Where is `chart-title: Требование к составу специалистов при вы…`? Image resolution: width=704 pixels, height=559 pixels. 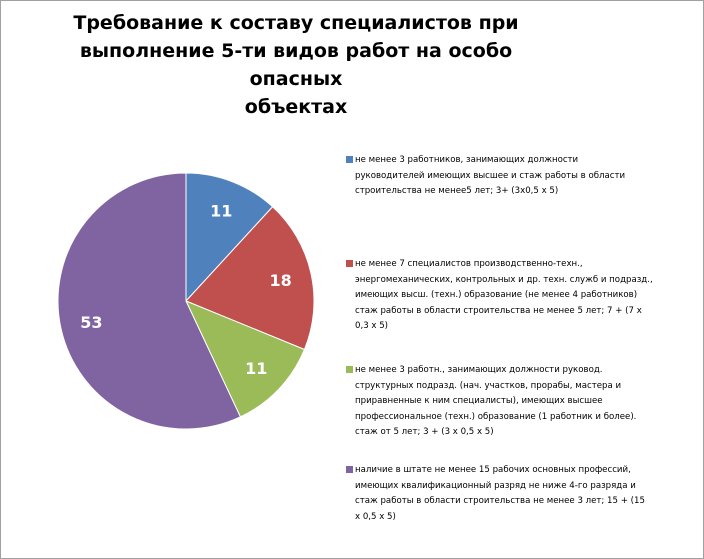 chart-title: Требование к составу специалистов при вы… is located at coordinates (296, 65).